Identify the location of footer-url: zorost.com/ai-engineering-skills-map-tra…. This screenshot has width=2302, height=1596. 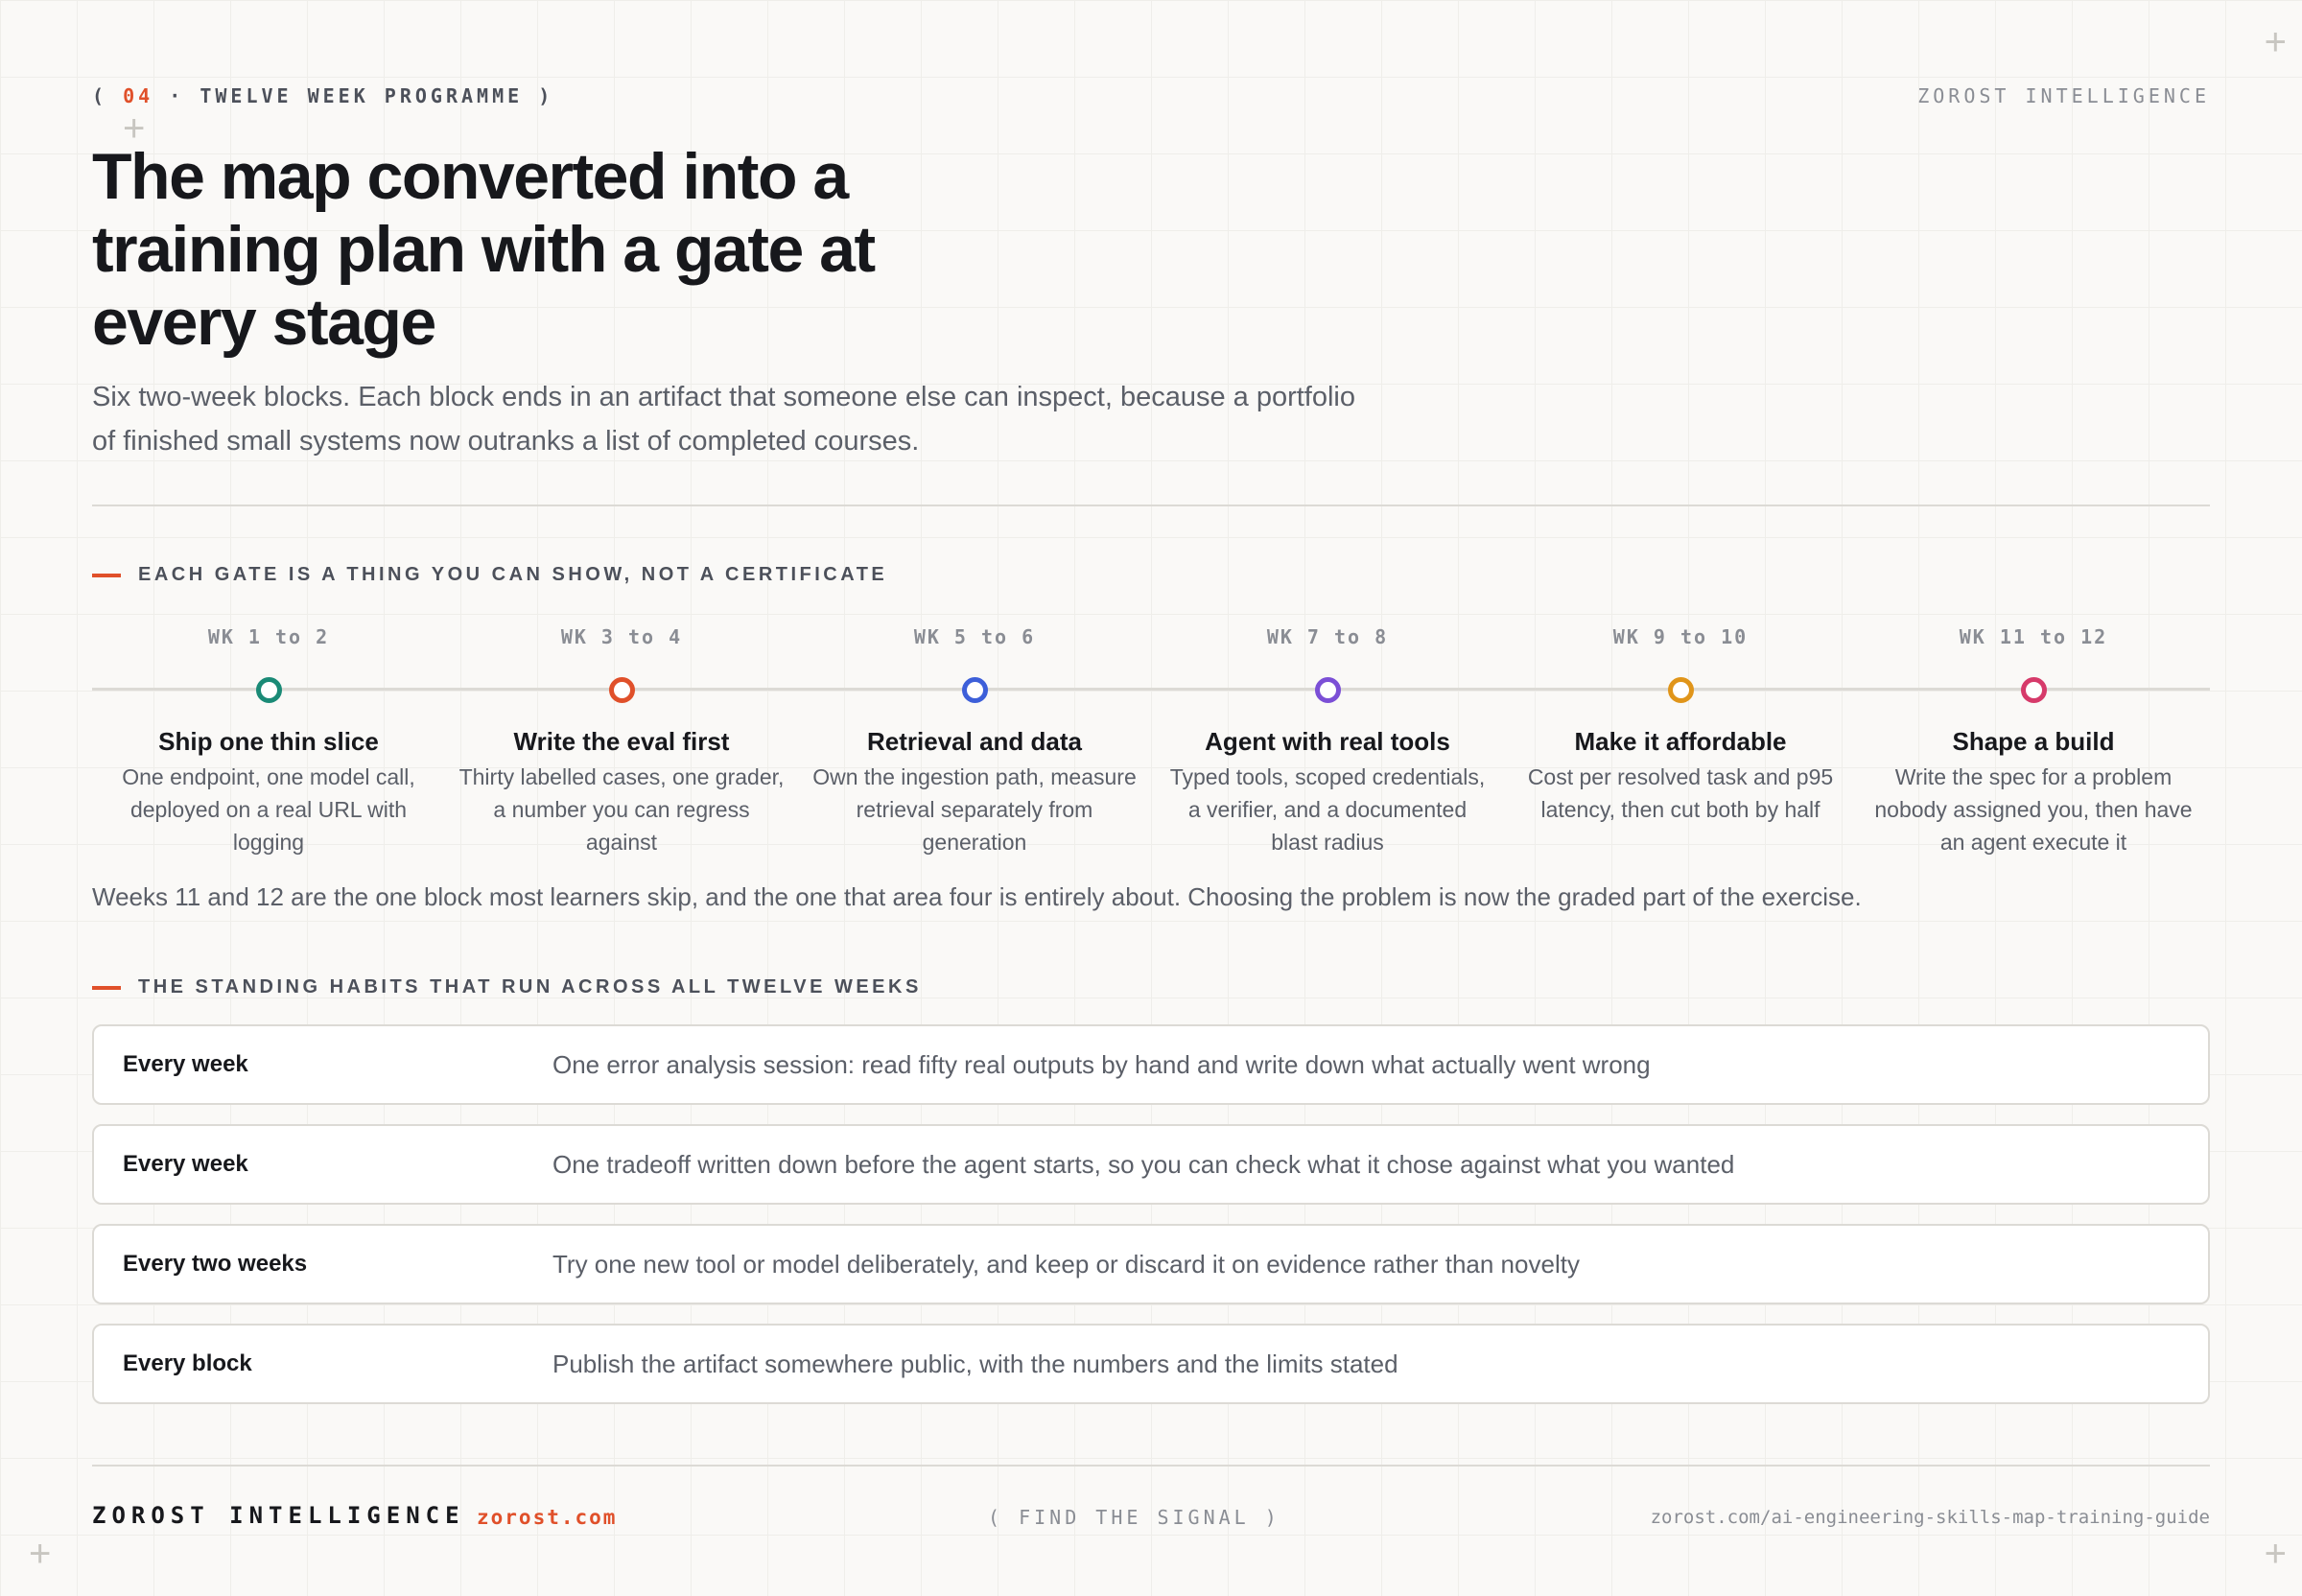
(1930, 1517).